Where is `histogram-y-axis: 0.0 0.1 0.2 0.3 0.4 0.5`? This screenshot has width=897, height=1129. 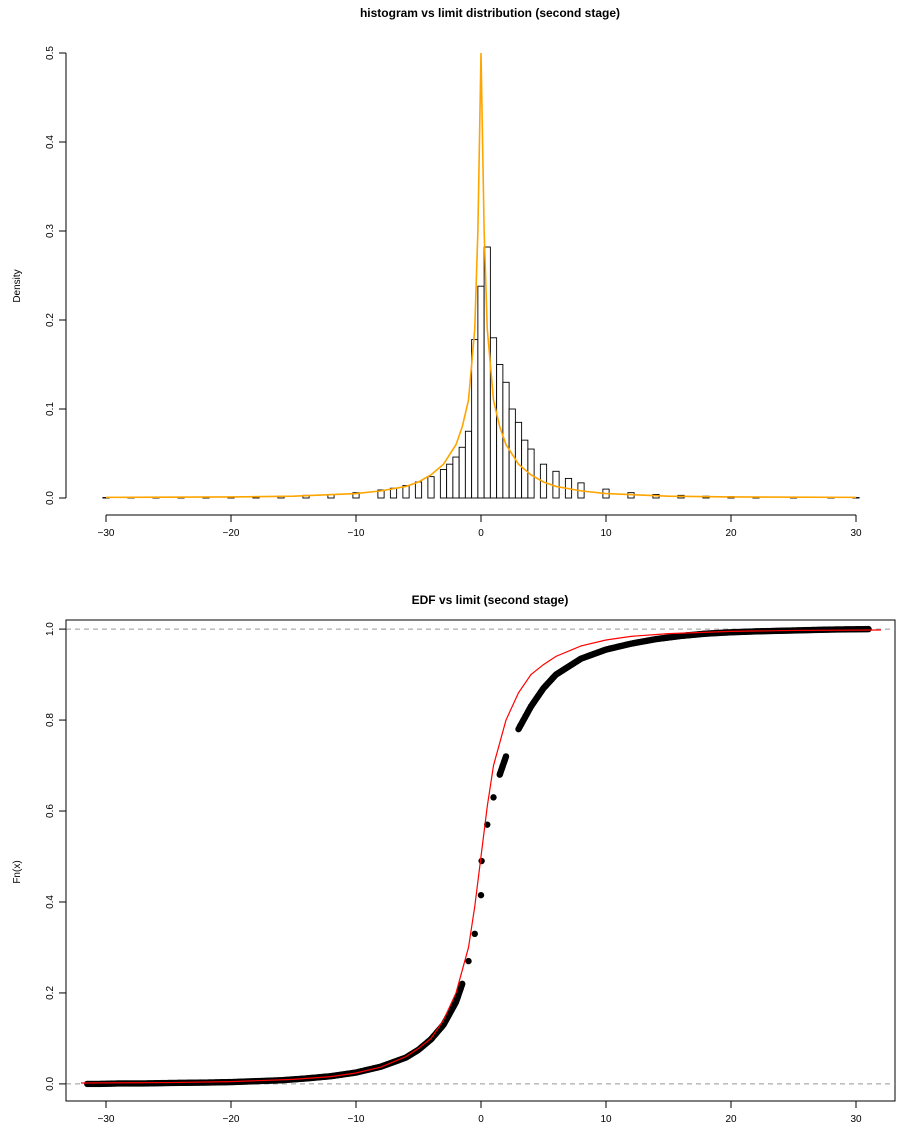 histogram-y-axis: 0.0 0.1 0.2 0.3 0.4 0.5 is located at coordinates (56, 275).